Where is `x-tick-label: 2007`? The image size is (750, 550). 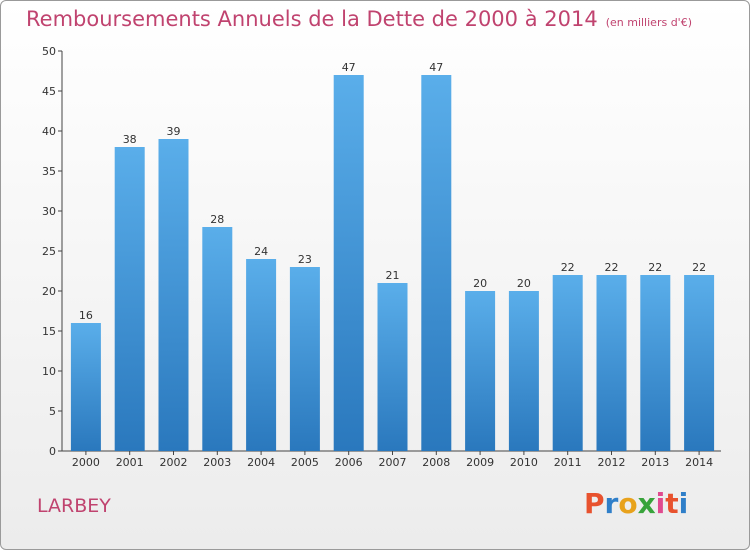
x-tick-label: 2007 is located at coordinates (393, 462).